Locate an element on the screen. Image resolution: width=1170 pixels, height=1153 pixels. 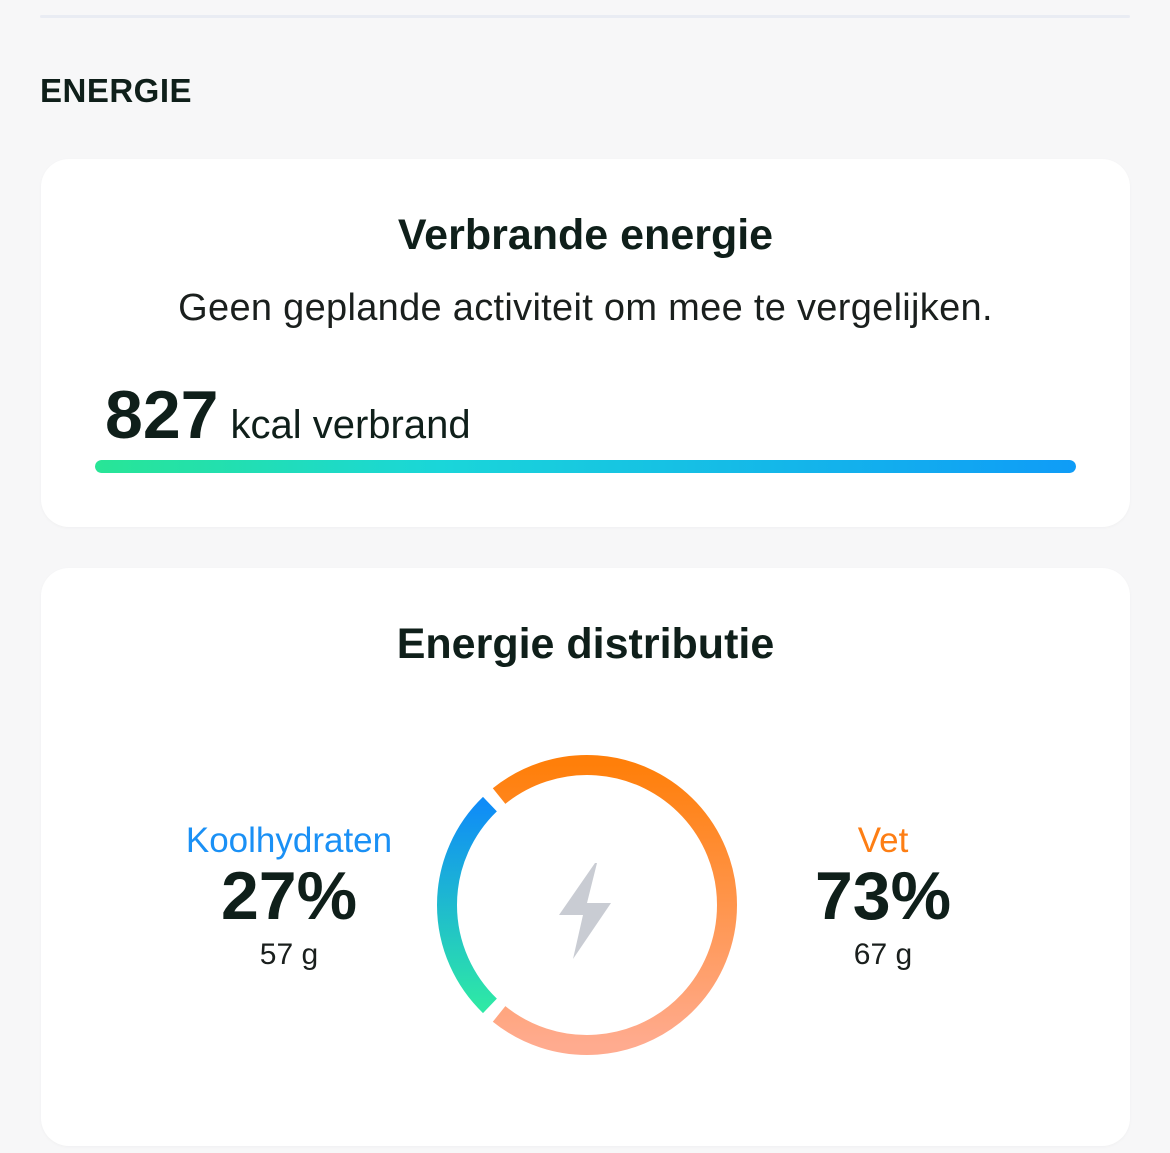
kcal-unit: kcal verbrand is located at coordinates (350, 425).